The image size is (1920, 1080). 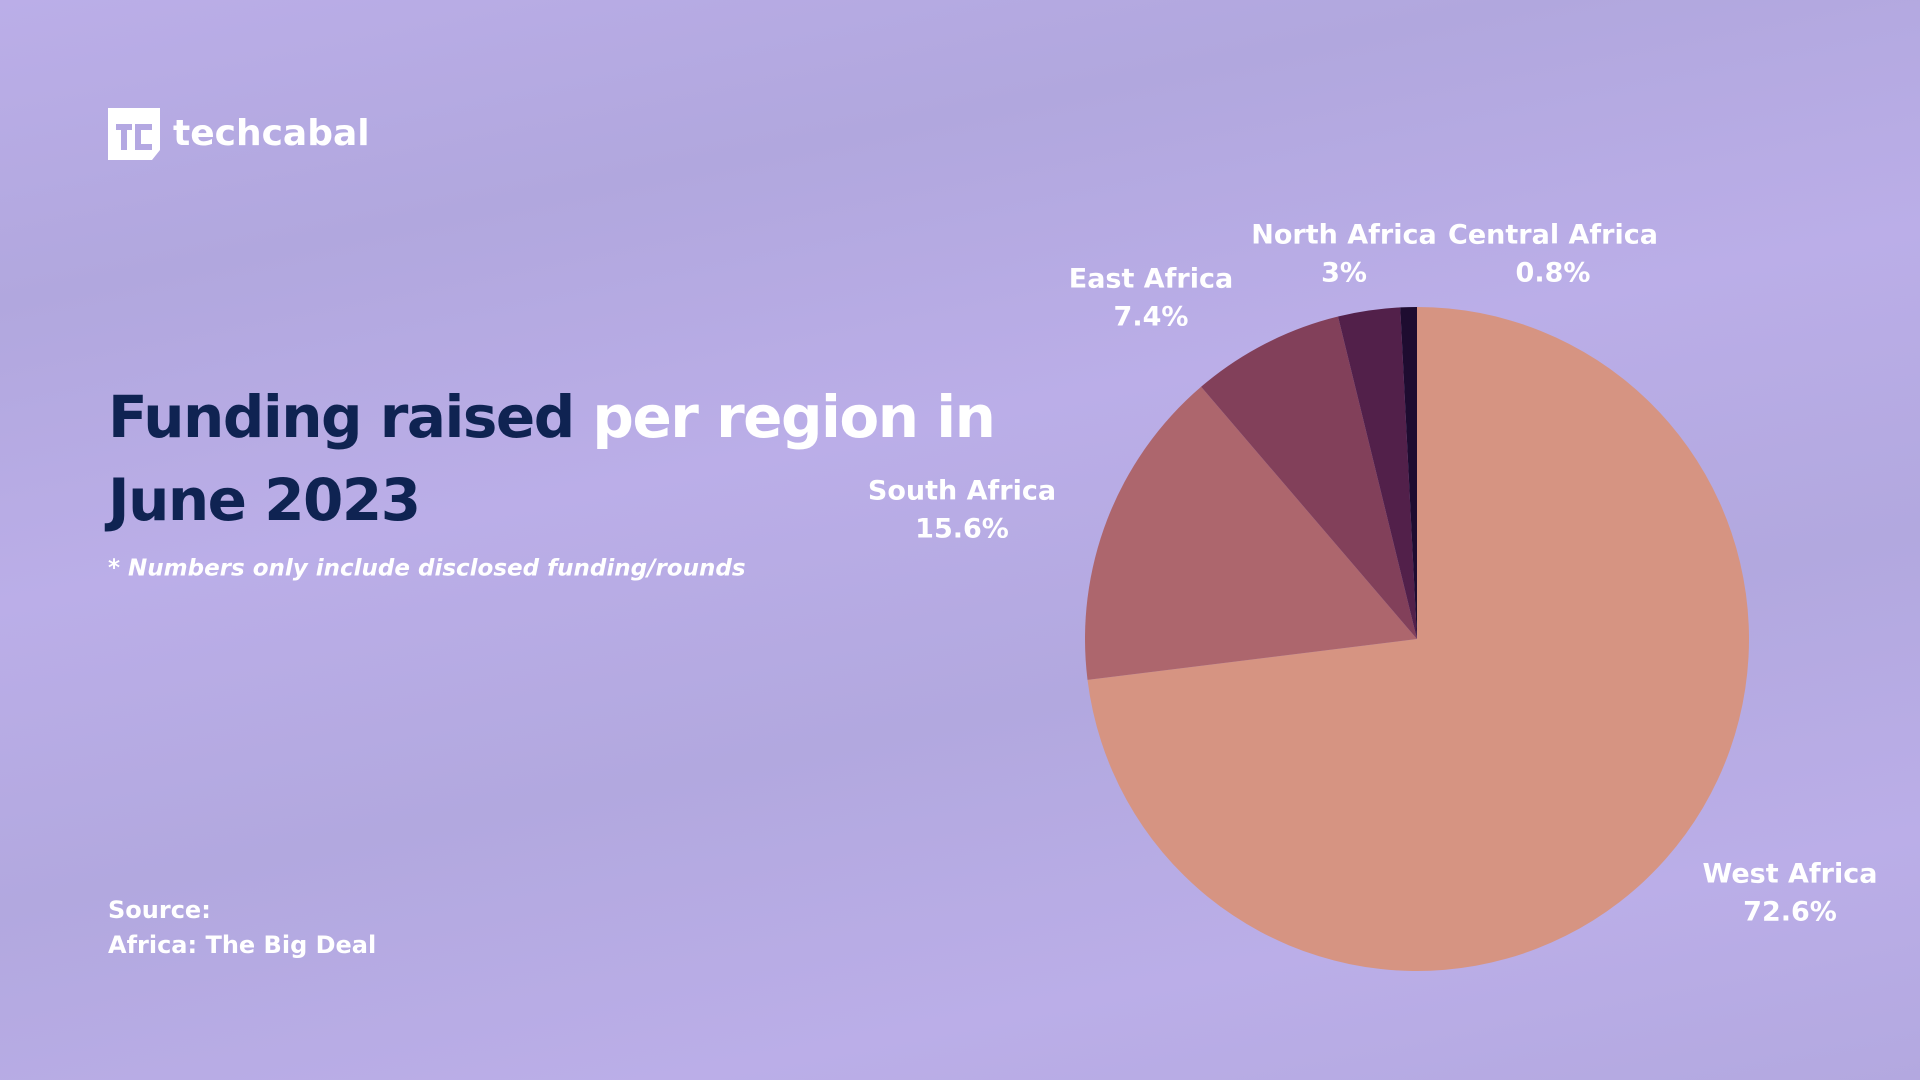 What do you see at coordinates (1553, 235) in the screenshot?
I see `slice-label: Central Africa` at bounding box center [1553, 235].